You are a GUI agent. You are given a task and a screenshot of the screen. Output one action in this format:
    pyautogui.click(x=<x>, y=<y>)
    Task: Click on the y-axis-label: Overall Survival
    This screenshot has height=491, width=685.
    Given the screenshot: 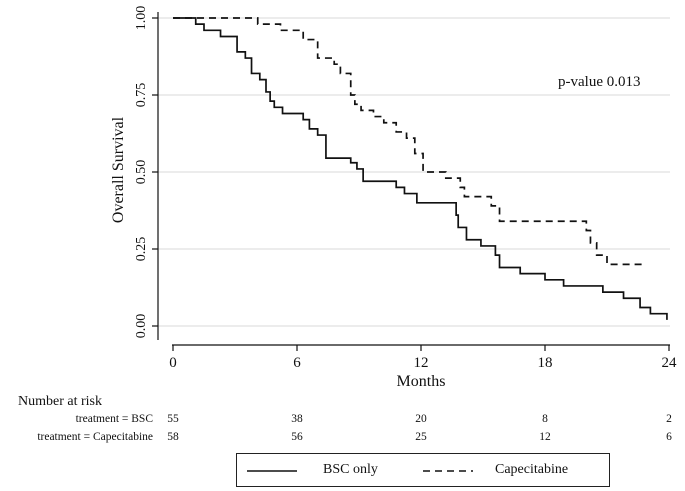 What is the action you would take?
    pyautogui.click(x=118, y=169)
    